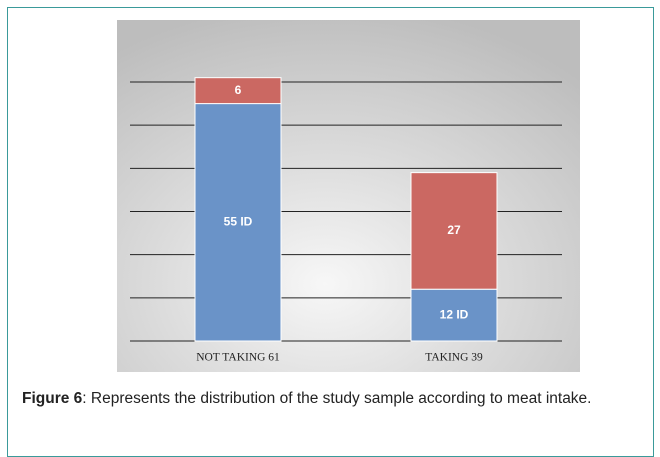 This screenshot has width=660, height=457. I want to click on data-label: 55 ID, so click(238, 221).